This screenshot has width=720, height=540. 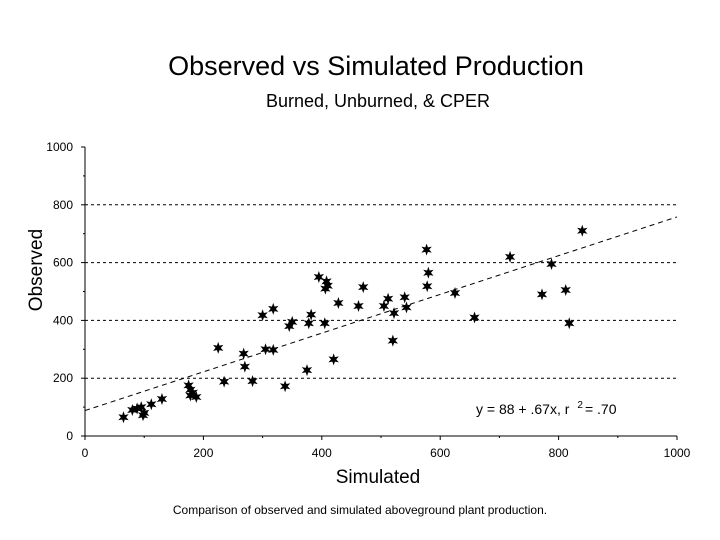 What do you see at coordinates (85, 453) in the screenshot?
I see `x-tick-label: 0` at bounding box center [85, 453].